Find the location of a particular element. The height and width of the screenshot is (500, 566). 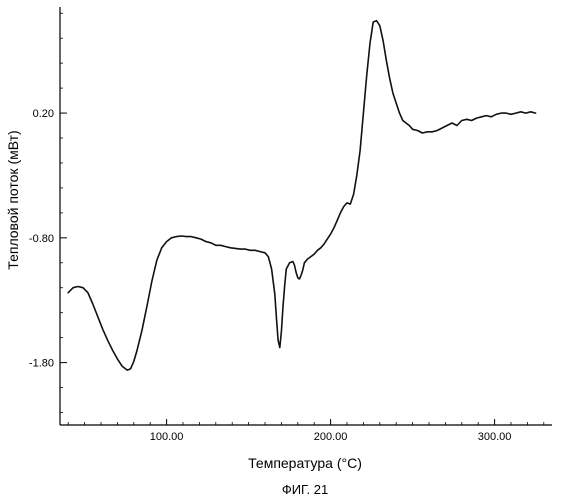

y-tick-label: 0.20 is located at coordinates (43, 114).